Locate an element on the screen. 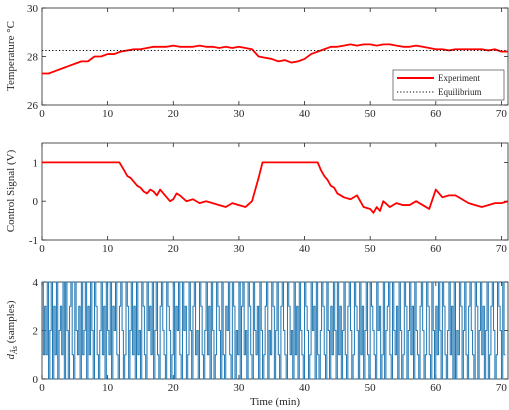 The height and width of the screenshot is (410, 509). x-axis-label: Time (min) is located at coordinates (275, 402).